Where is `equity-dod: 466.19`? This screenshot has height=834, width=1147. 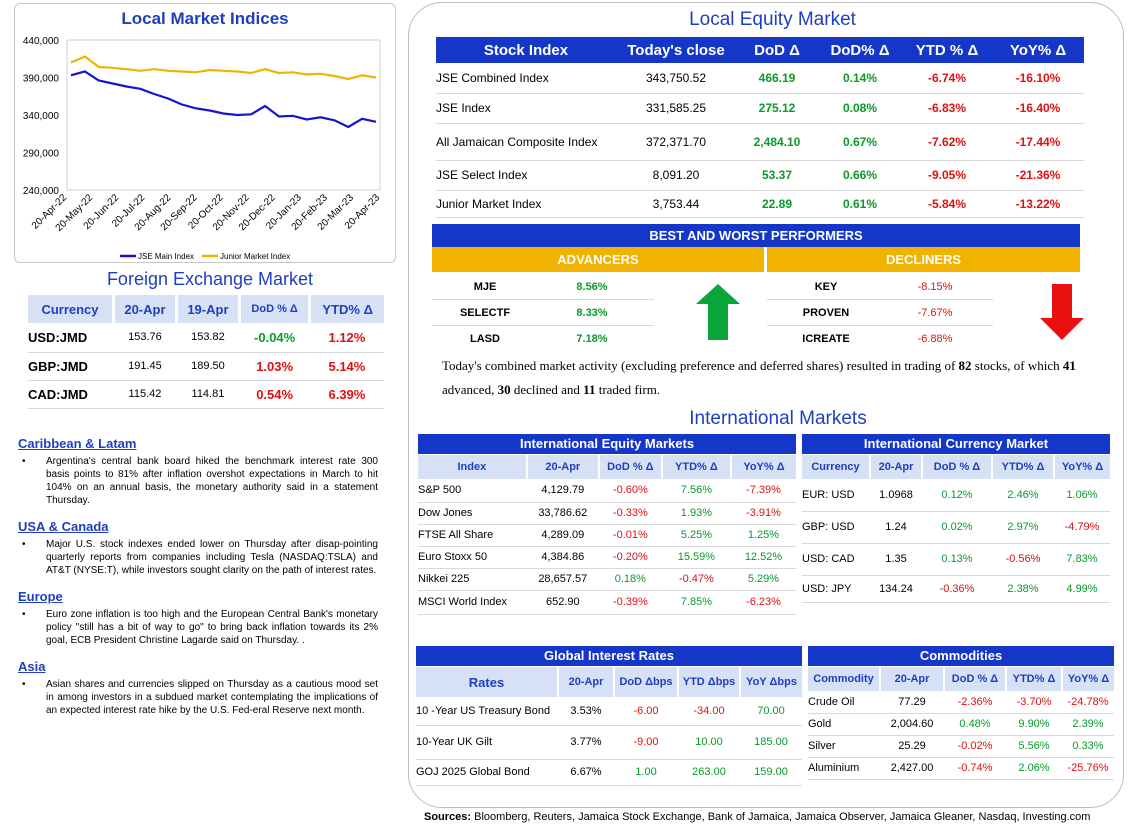
equity-dod: 466.19 is located at coordinates (777, 78).